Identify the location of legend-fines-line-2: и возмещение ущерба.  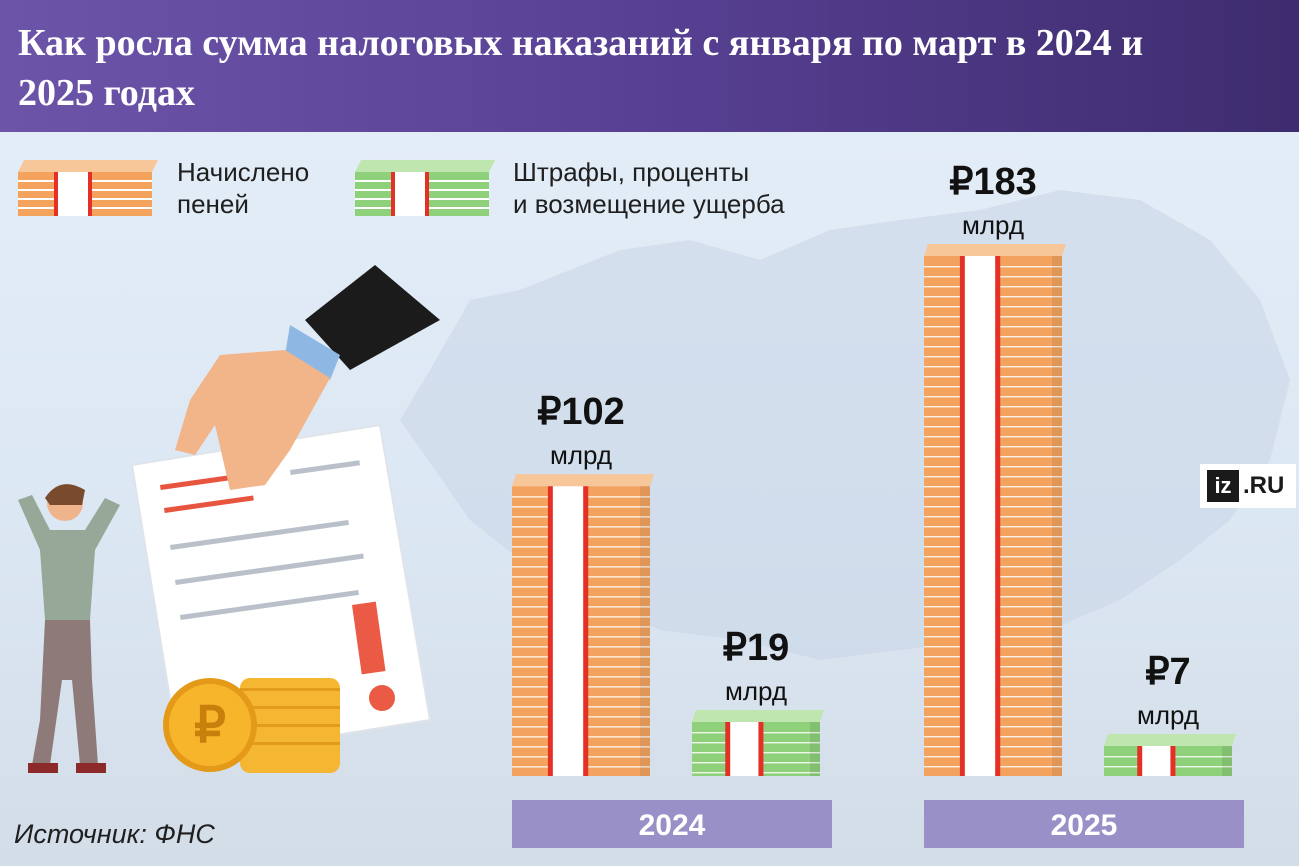
(649, 204).